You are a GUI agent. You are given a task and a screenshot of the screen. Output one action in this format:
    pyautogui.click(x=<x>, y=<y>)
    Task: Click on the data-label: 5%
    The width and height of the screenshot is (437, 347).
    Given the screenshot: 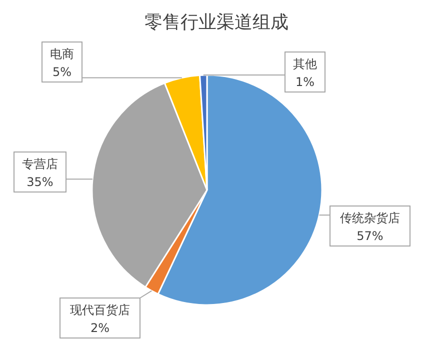 What is the action you would take?
    pyautogui.click(x=62, y=72)
    